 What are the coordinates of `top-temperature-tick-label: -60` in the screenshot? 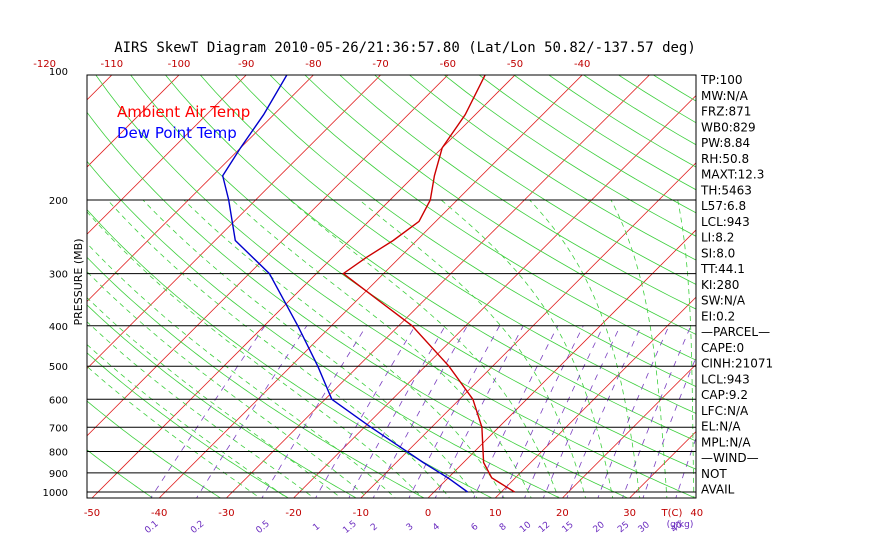 It's located at (448, 64).